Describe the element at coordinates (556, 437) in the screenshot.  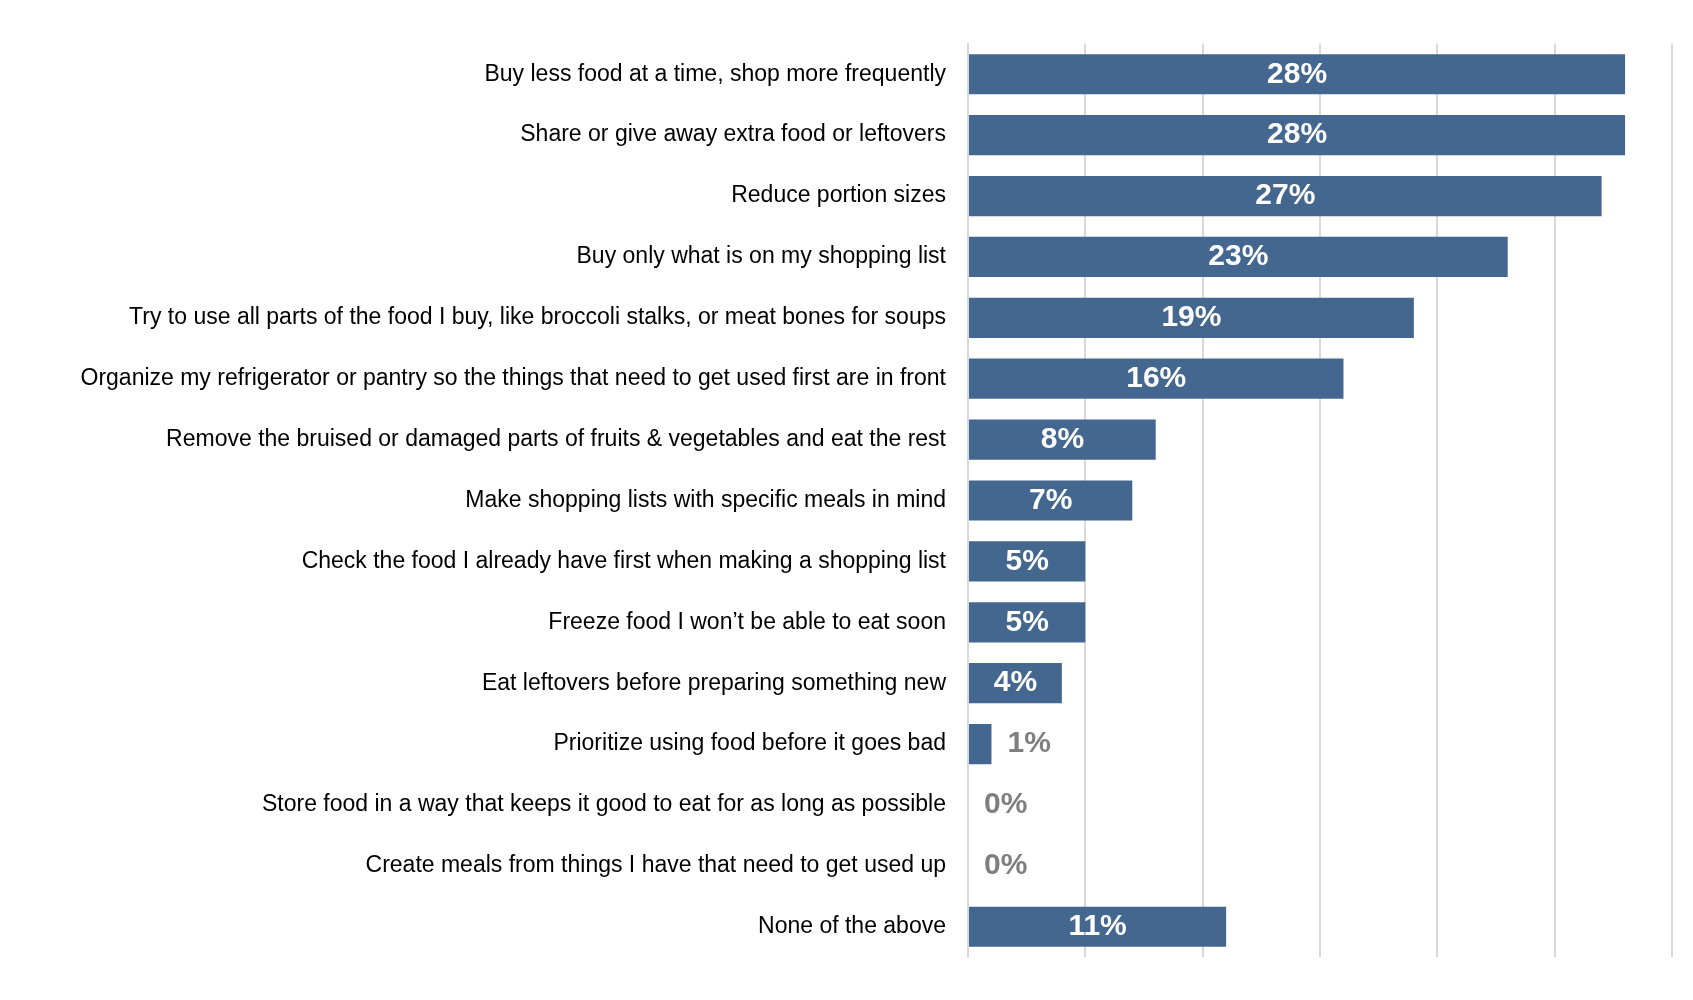
I see `y-tick-label: Remove the bruised or damaged parts of fruits & vegetables and eat the rest` at that location.